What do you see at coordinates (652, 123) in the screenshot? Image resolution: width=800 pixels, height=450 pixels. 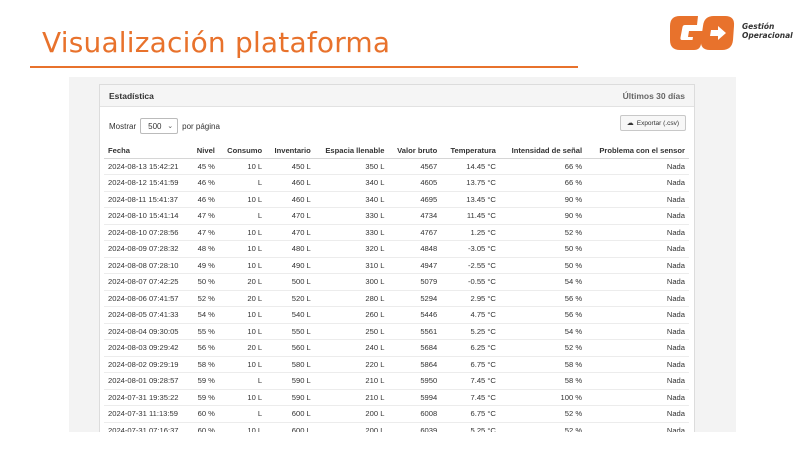 I see `export-csv-button: ☁ Exportar (.csv)` at bounding box center [652, 123].